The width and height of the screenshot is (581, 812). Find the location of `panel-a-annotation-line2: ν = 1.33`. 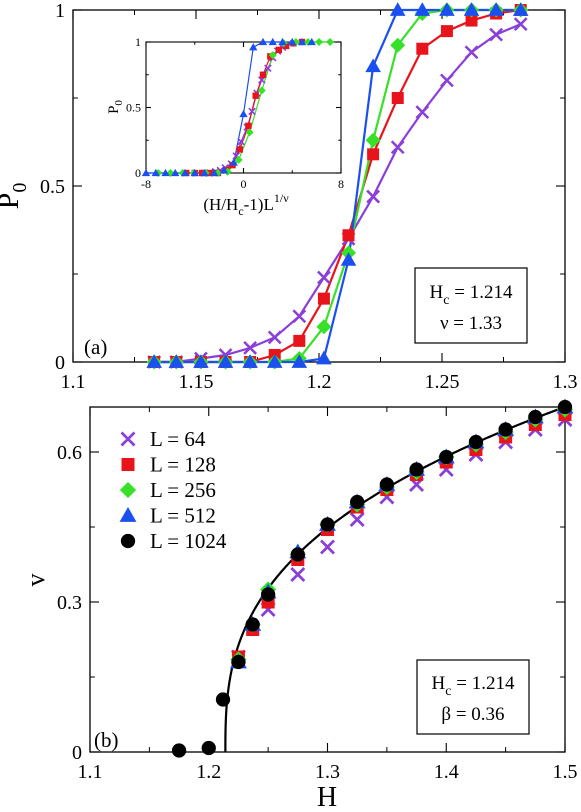

panel-a-annotation-line2: ν = 1.33 is located at coordinates (471, 323).